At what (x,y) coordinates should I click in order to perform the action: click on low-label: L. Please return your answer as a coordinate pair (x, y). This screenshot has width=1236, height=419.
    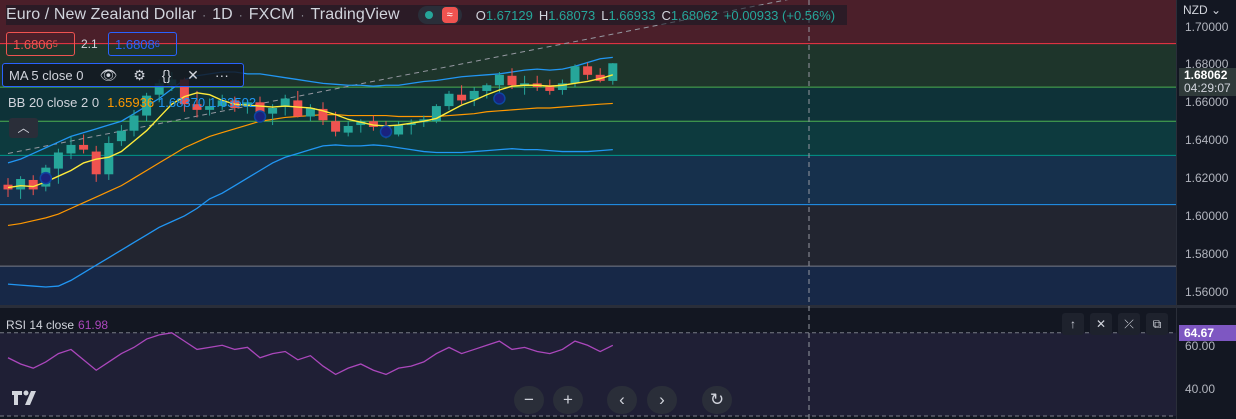
    Looking at the image, I should click on (605, 15).